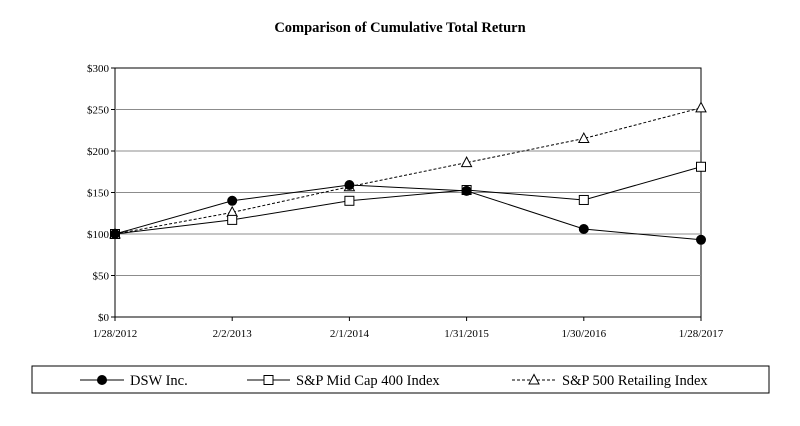  I want to click on legend-label: S&P 500 Retailing Index, so click(635, 381).